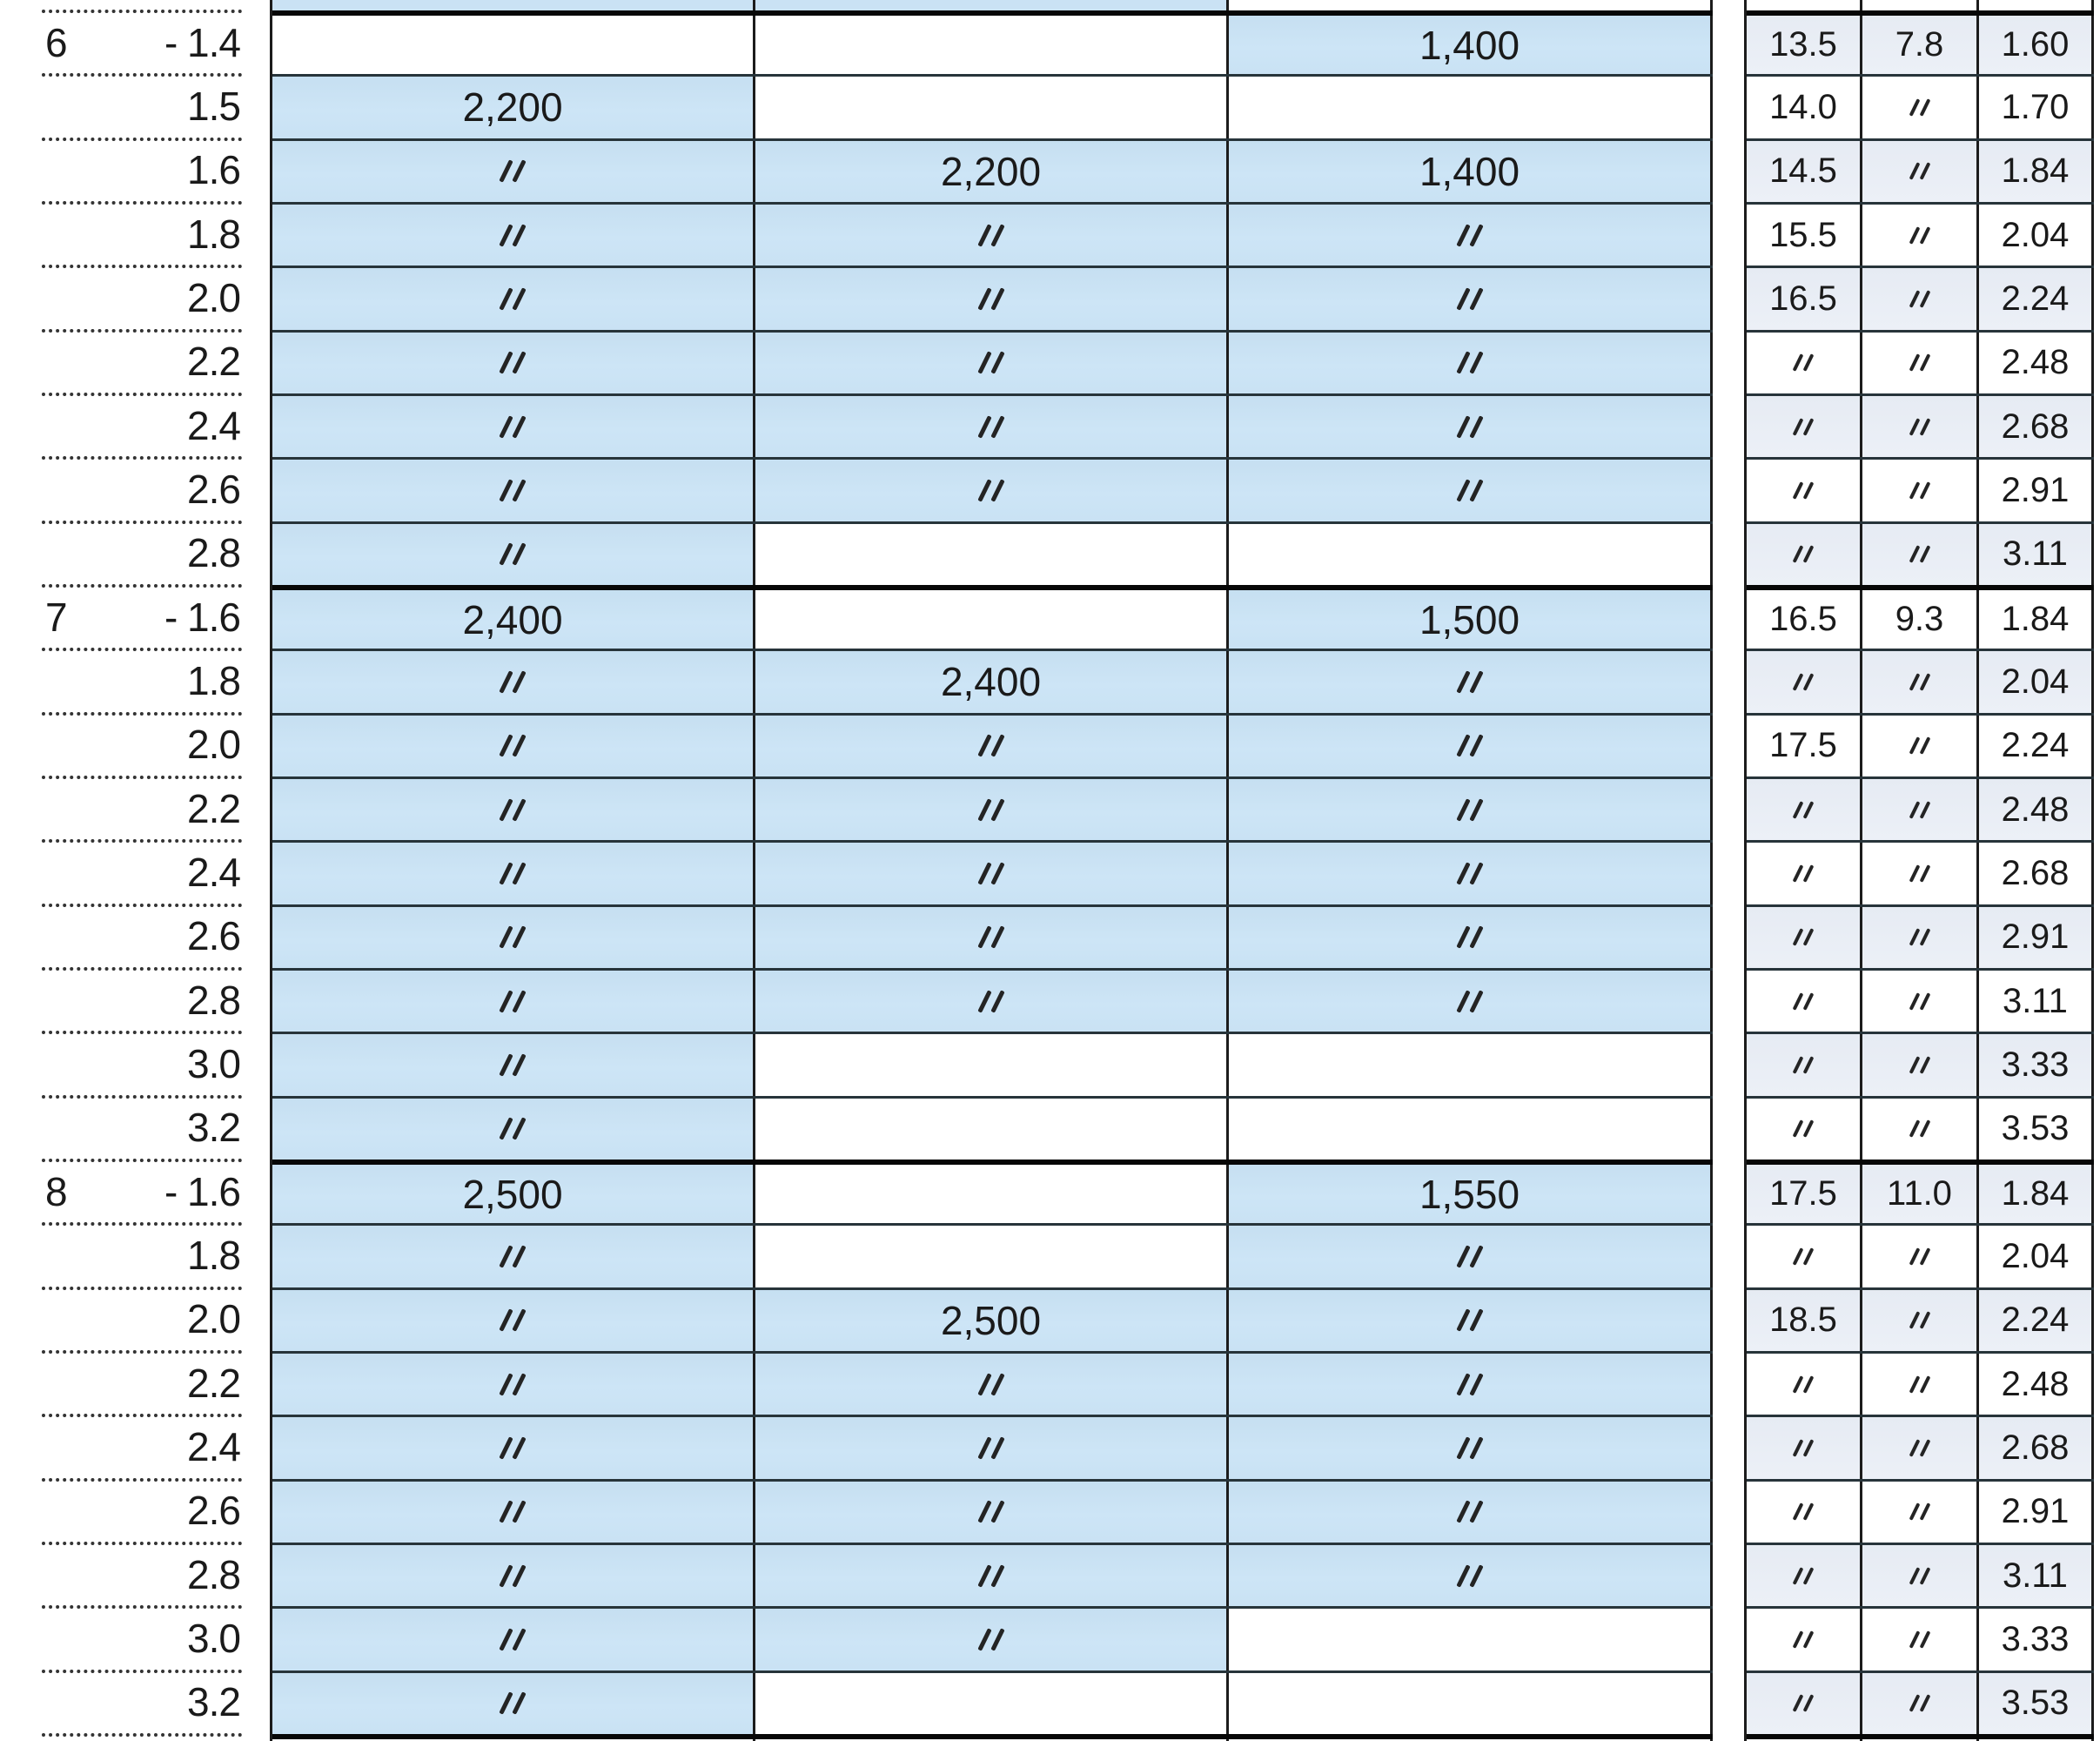 This screenshot has width=2100, height=1741. I want to click on row-label: 2.2, so click(135, 807).